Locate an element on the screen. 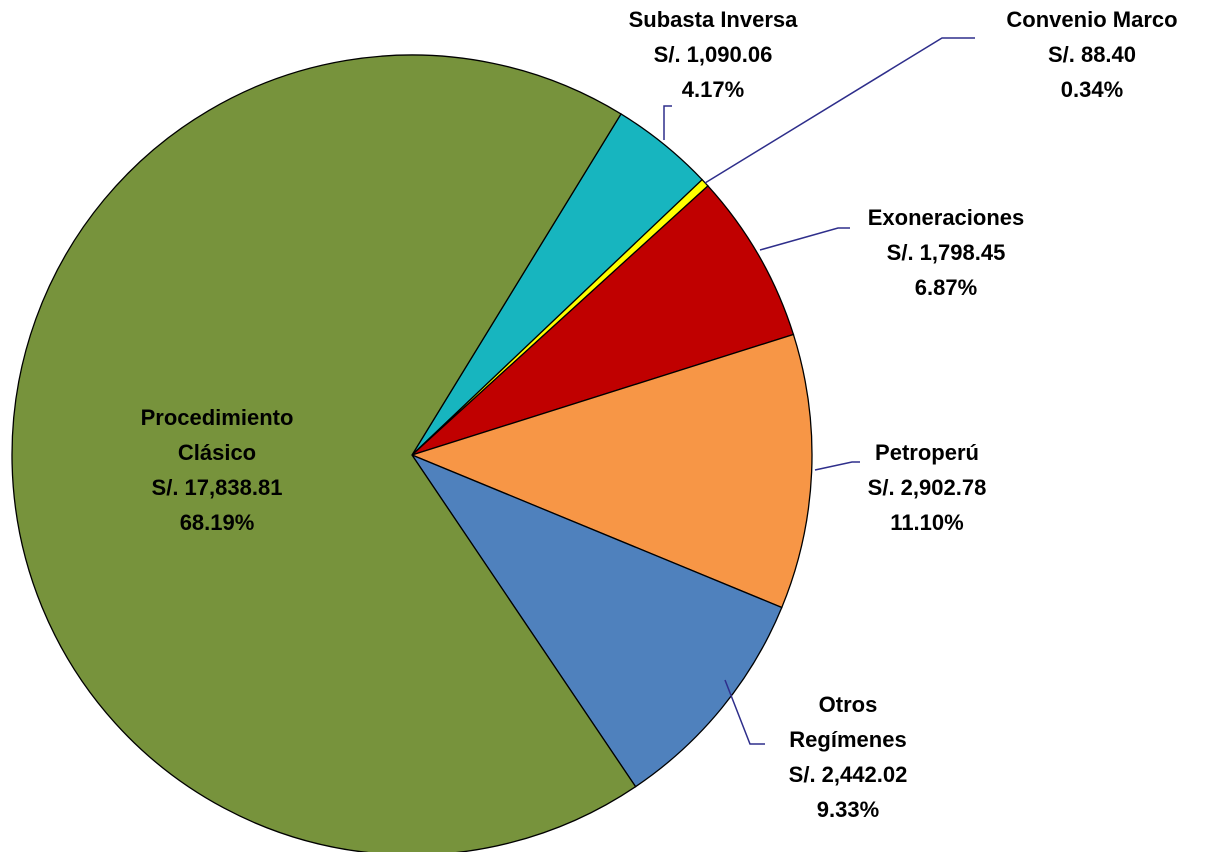 This screenshot has width=1211, height=852. value-label: S/. 2,902.78 is located at coordinates (927, 487).